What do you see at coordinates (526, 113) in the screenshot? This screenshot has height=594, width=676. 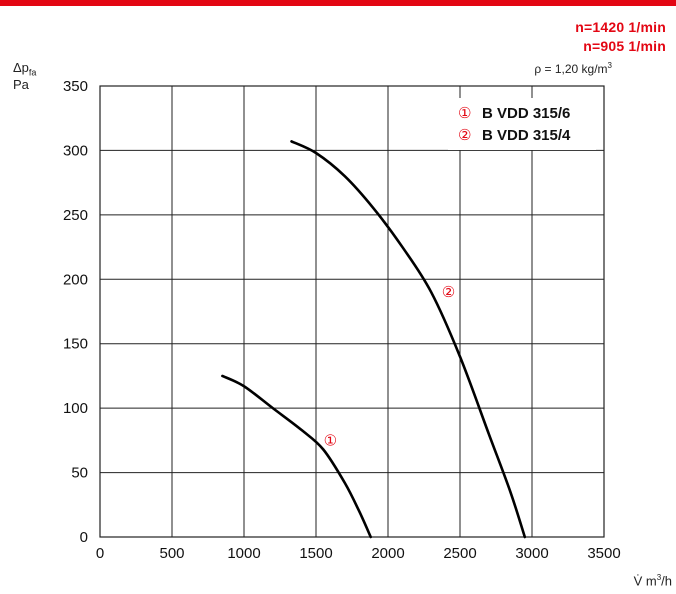 I see `legend-label-1: B VDD 315/6` at bounding box center [526, 113].